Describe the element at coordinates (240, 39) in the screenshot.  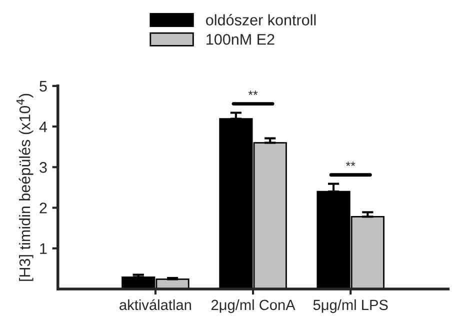
I see `legend-label: 100nM E2` at that location.